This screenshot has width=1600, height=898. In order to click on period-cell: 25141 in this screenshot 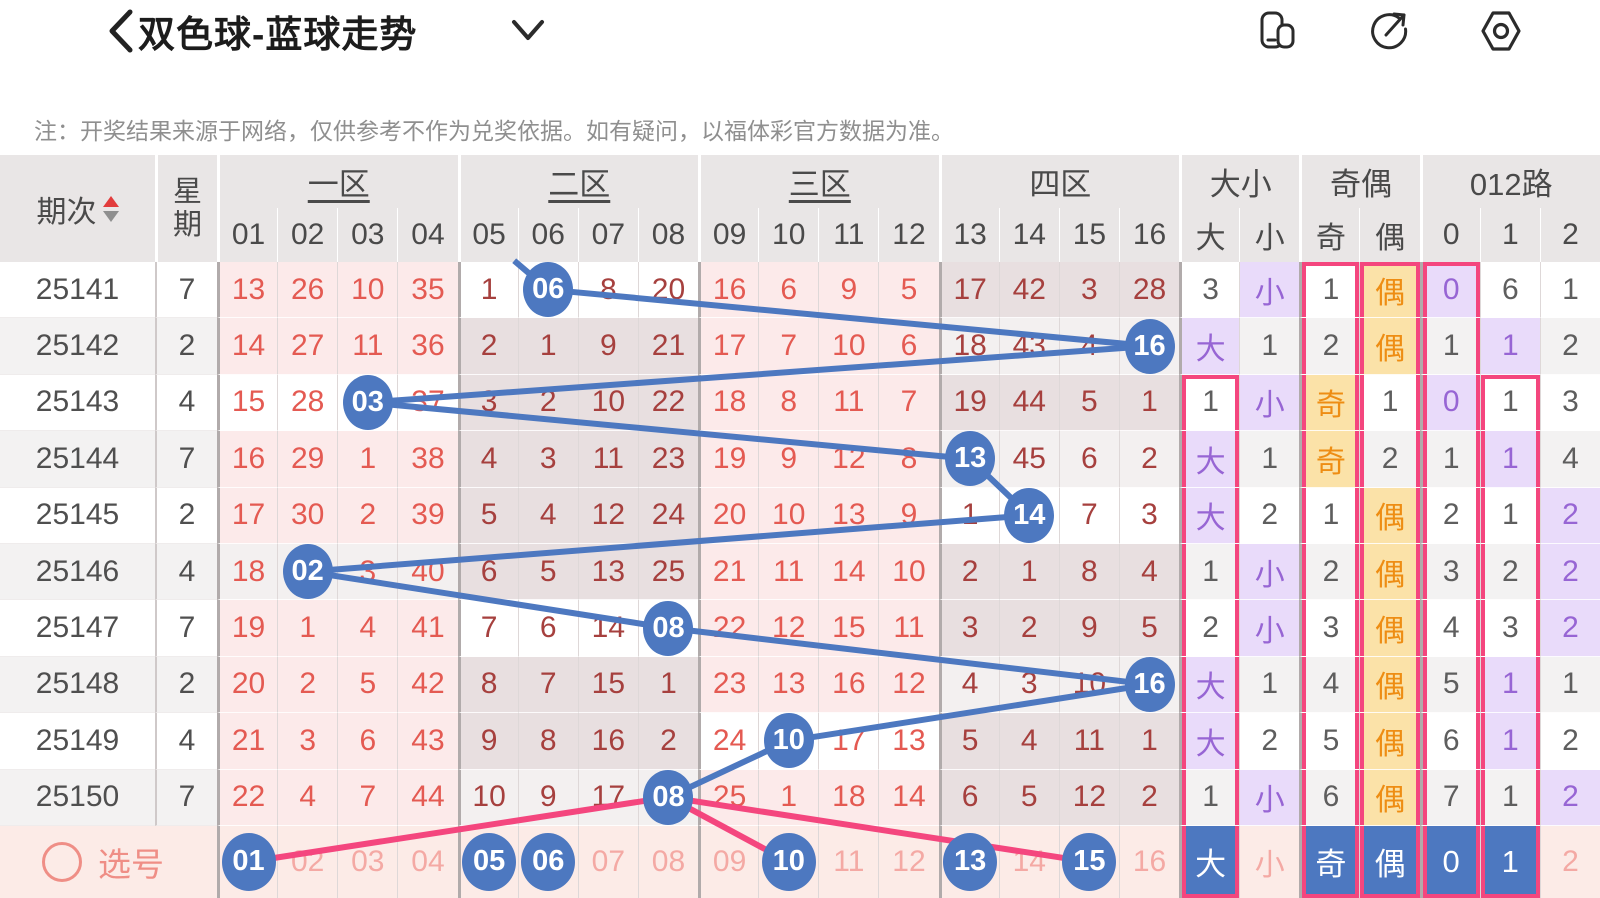, I will do `click(77, 290)`.